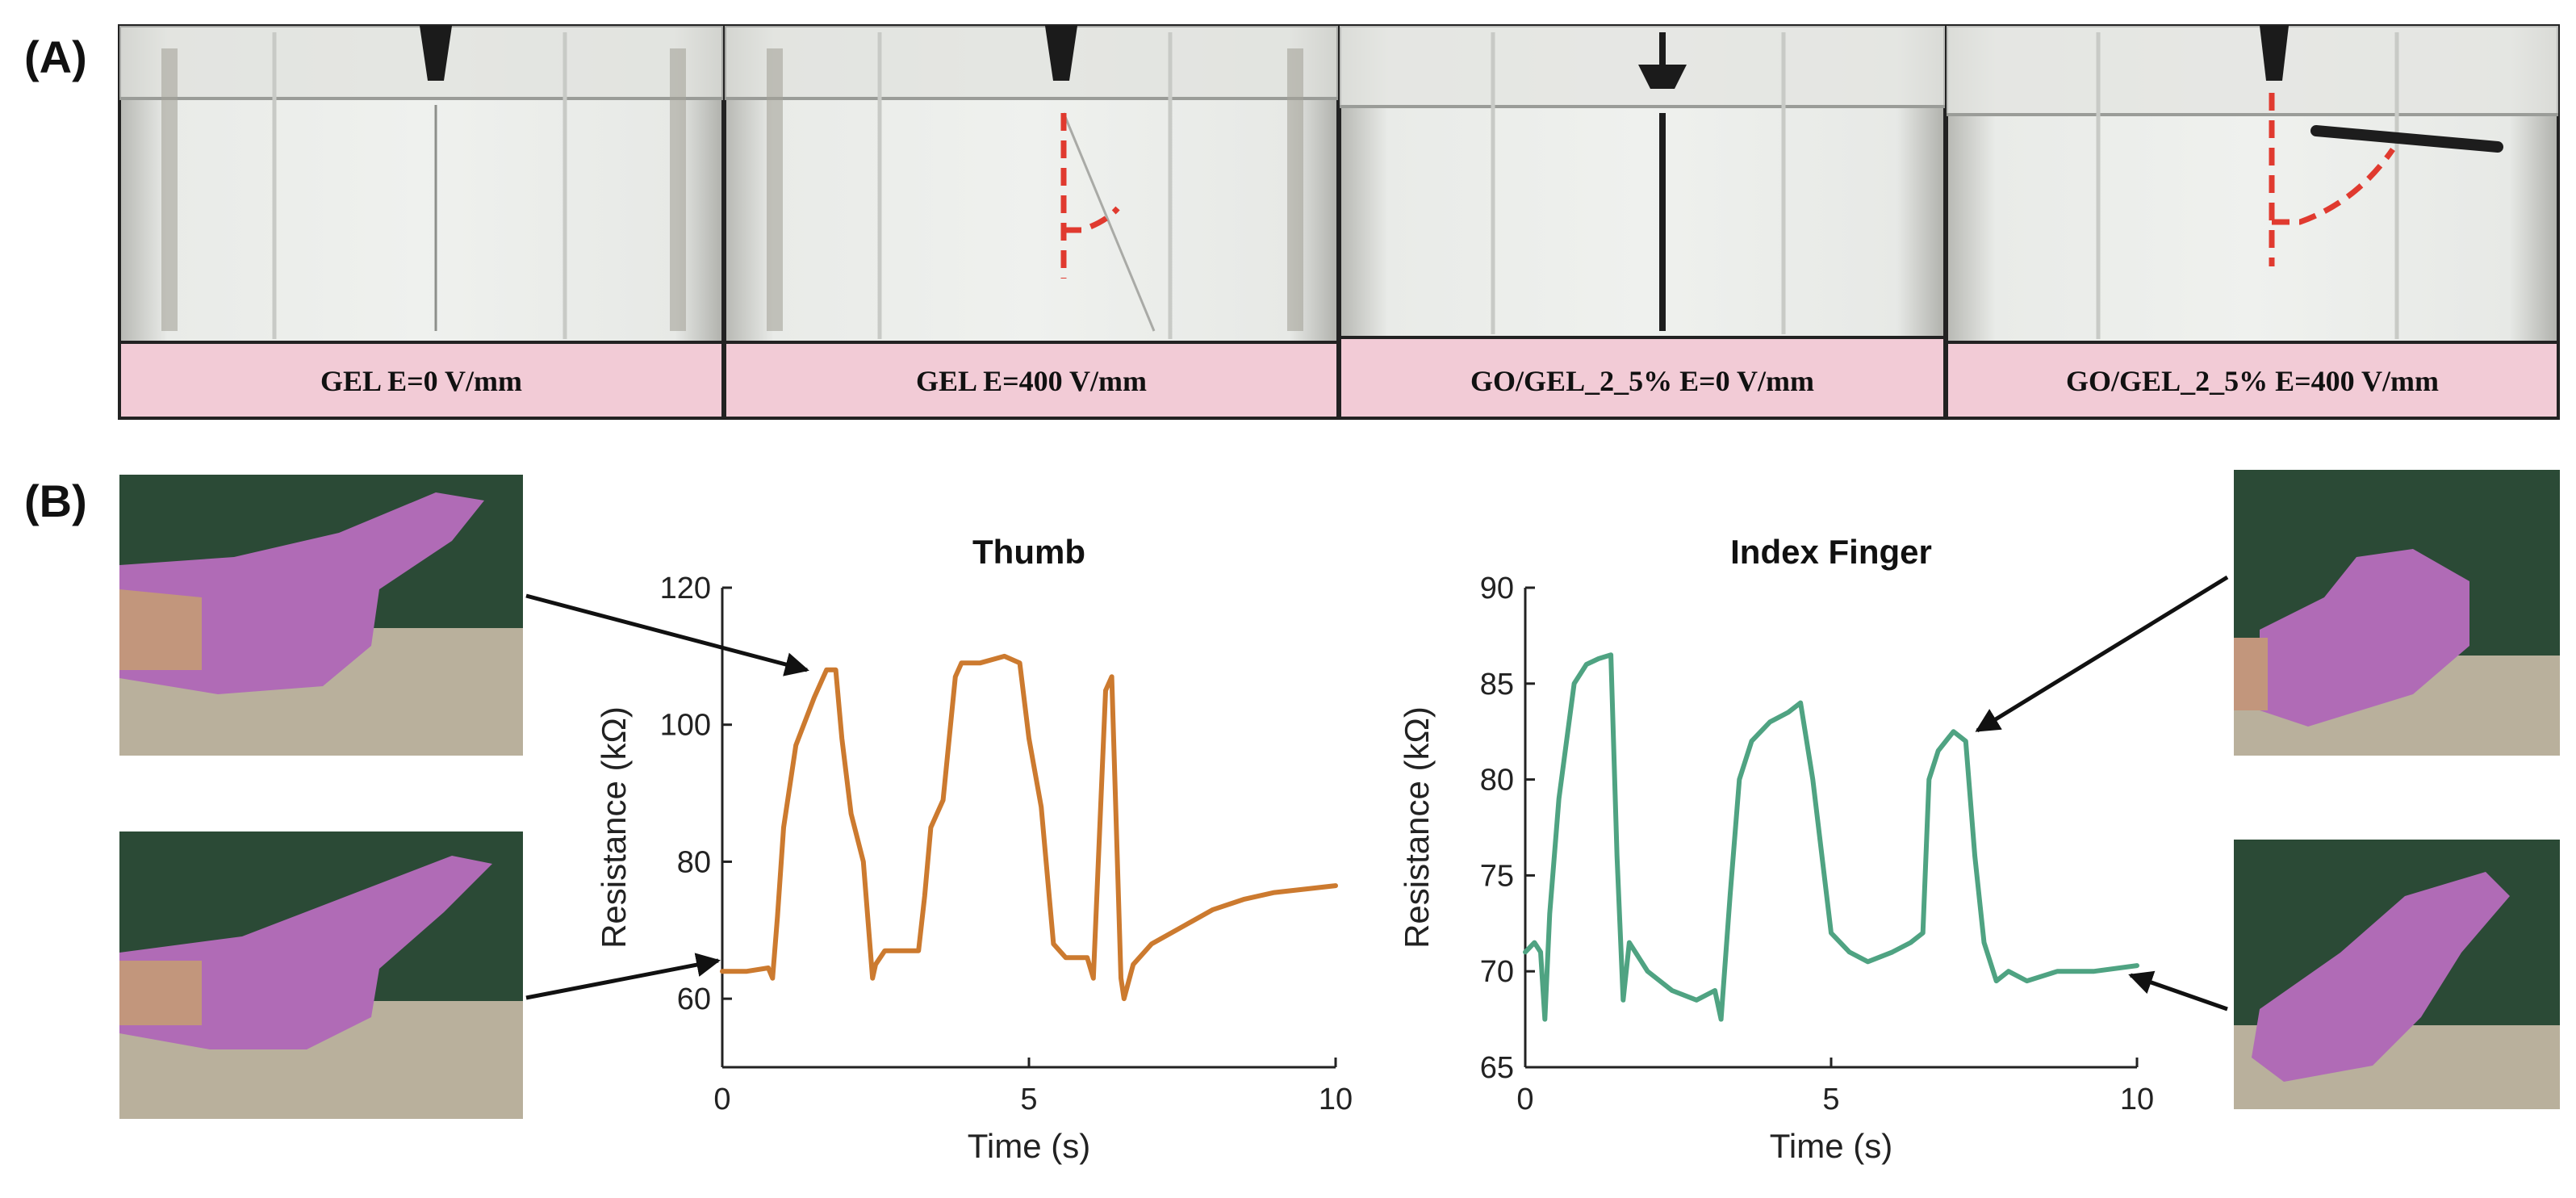  What do you see at coordinates (1029, 827) in the screenshot?
I see `series-line-thumb` at bounding box center [1029, 827].